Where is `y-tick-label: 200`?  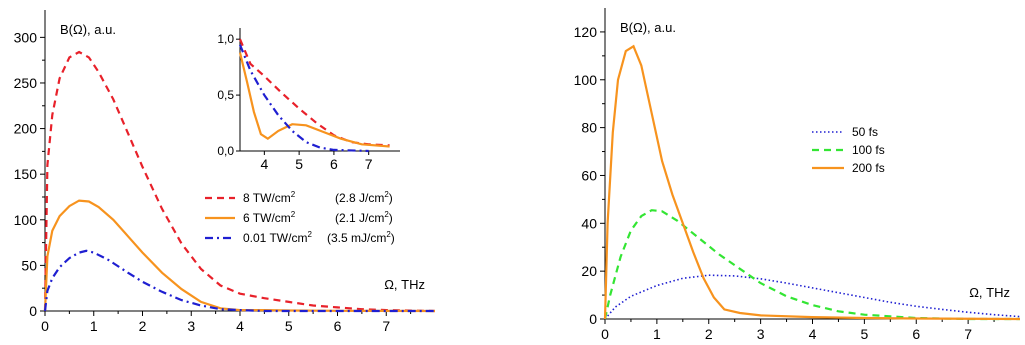 y-tick-label: 200 is located at coordinates (26, 129).